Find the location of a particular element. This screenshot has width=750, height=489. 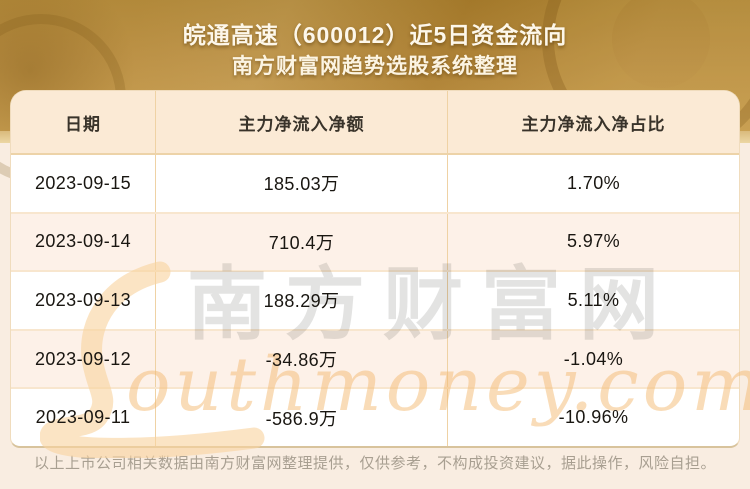

table-header-row: 日期 主力净流入净额 主力净流入净占比 is located at coordinates (375, 122).